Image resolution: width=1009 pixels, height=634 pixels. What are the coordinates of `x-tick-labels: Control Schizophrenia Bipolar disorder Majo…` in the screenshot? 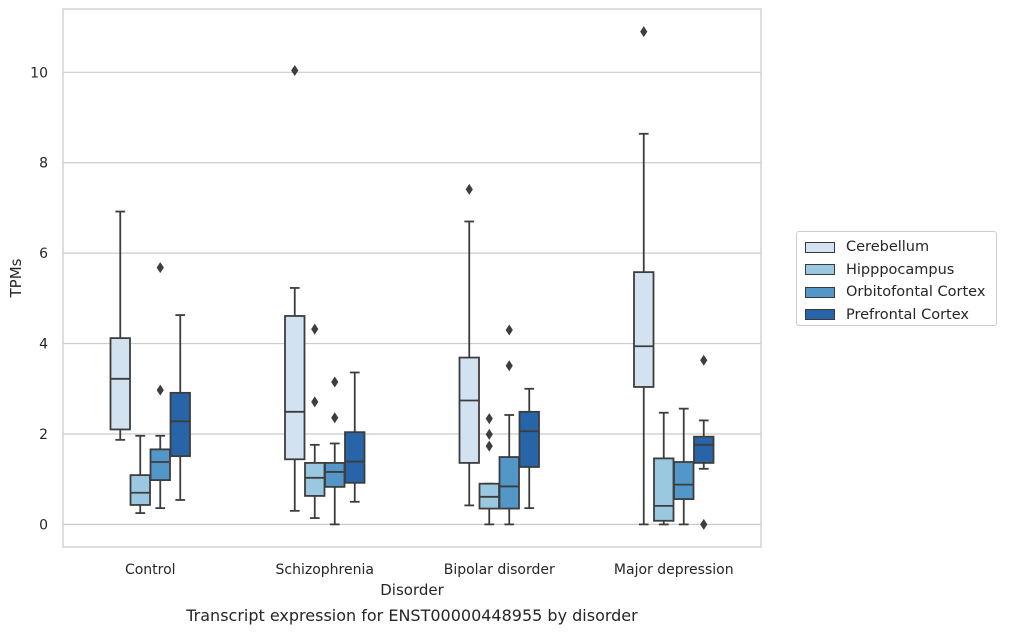 It's located at (429, 570).